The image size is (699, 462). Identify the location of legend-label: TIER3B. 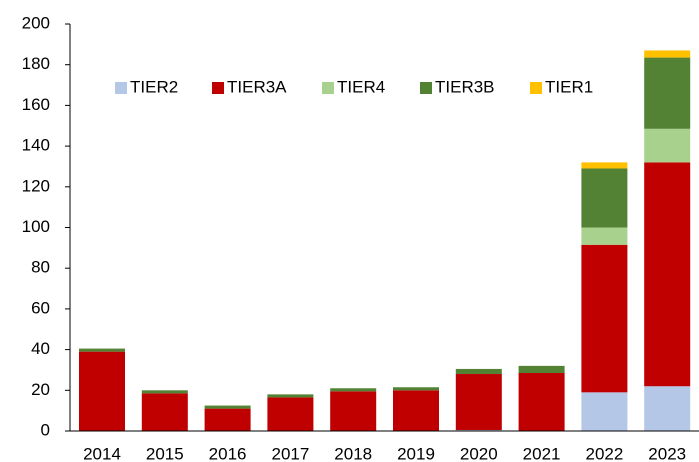
(465, 86).